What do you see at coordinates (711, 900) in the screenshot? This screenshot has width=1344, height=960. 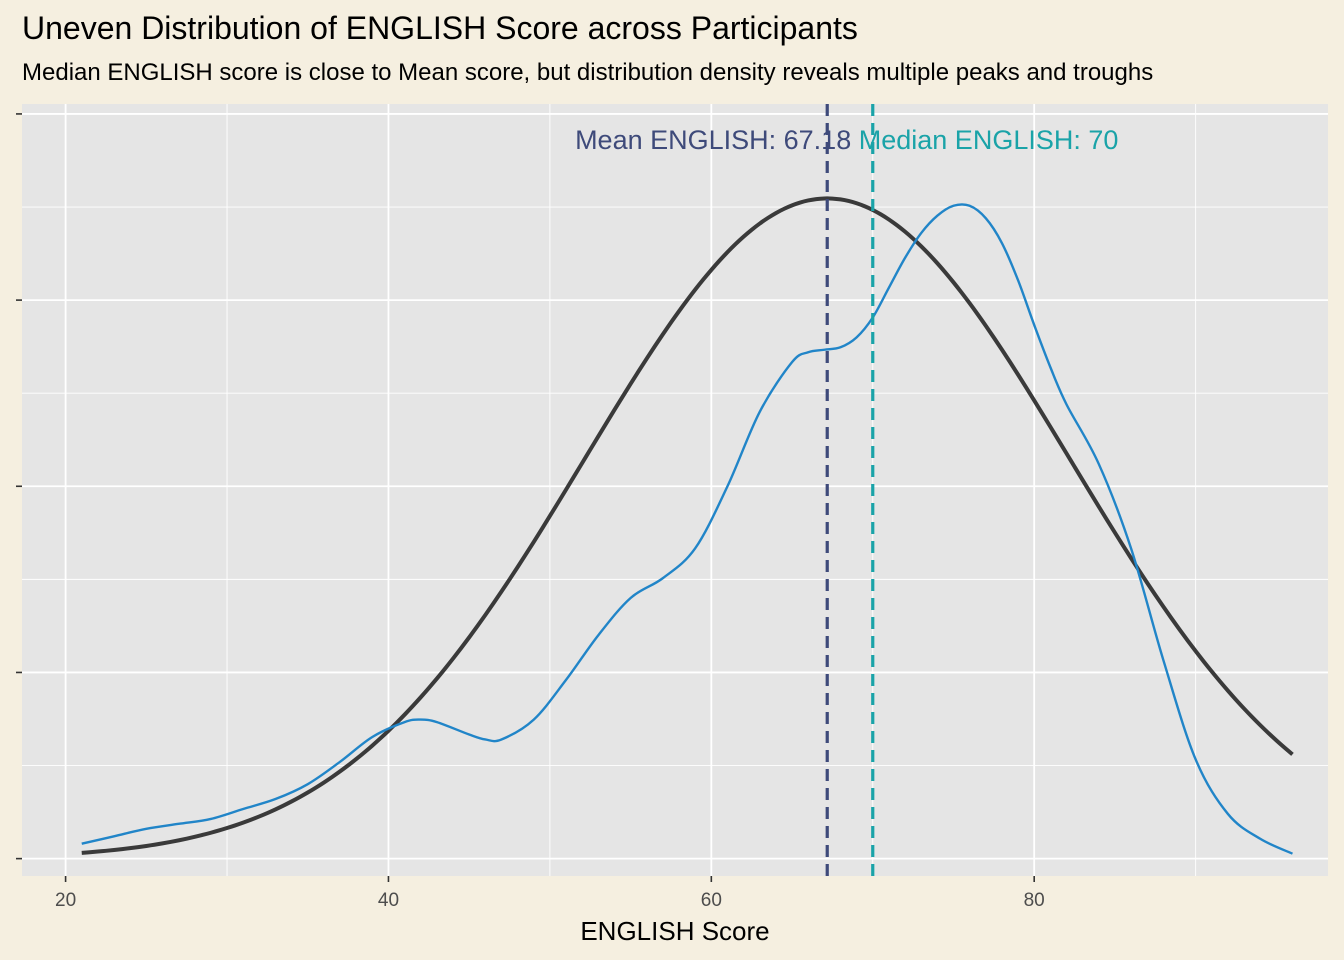 I see `x-tick-label: 60` at bounding box center [711, 900].